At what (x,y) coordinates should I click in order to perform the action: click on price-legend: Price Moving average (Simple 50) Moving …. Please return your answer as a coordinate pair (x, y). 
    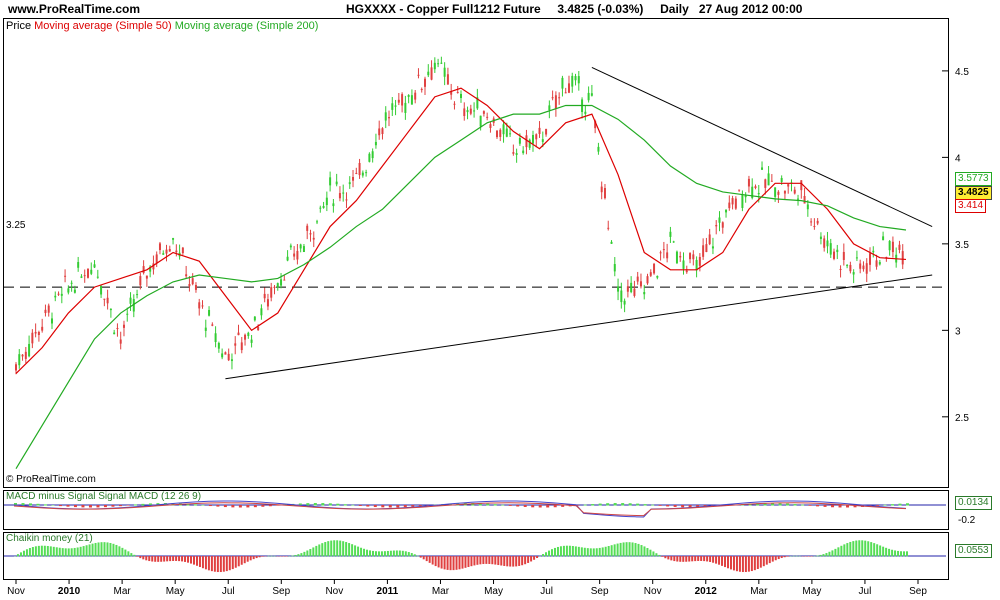
    Looking at the image, I should click on (162, 26).